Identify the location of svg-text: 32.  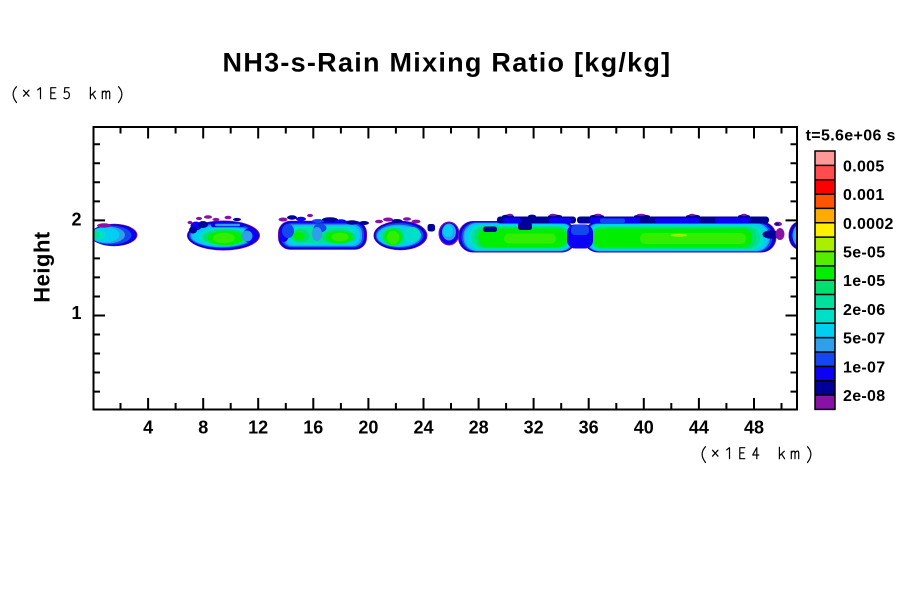
(534, 427).